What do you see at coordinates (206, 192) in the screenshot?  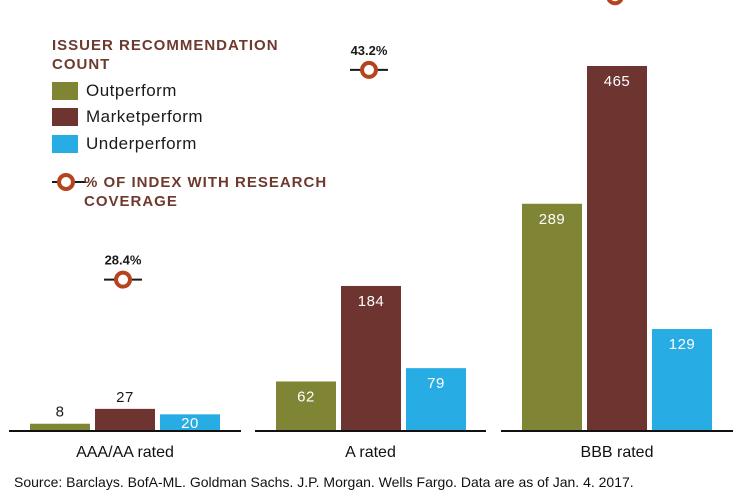 I see `legend-coverage-label: % OF INDEX WITH RESEARCH COVERAGE` at bounding box center [206, 192].